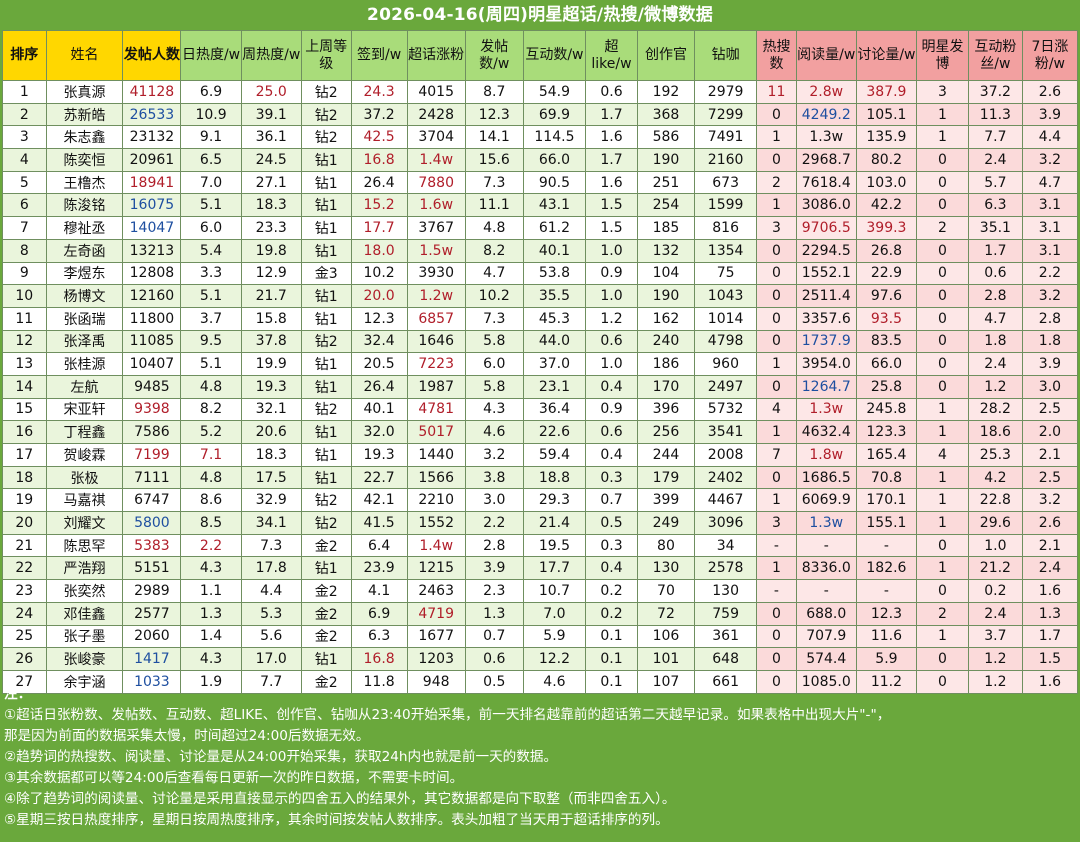  What do you see at coordinates (271, 523) in the screenshot?
I see `cell-weekly-heat: 34.1` at bounding box center [271, 523].